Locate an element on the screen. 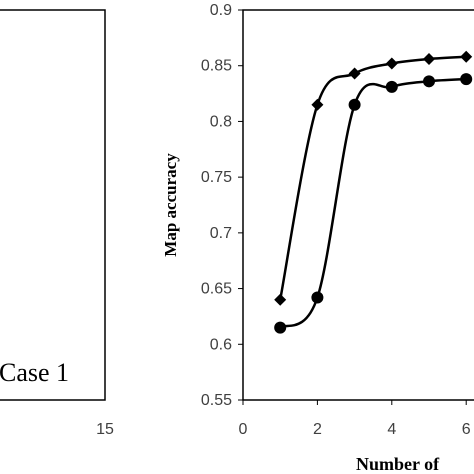  y-tick-label: 0.9 is located at coordinates (221, 10).